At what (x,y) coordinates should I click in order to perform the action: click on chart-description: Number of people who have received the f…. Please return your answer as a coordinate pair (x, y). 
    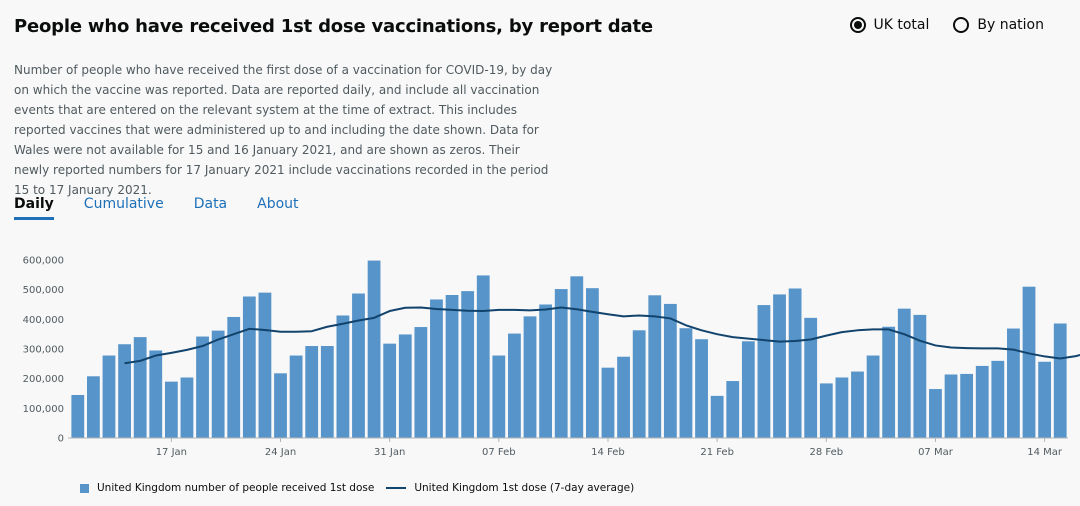
    Looking at the image, I should click on (283, 130).